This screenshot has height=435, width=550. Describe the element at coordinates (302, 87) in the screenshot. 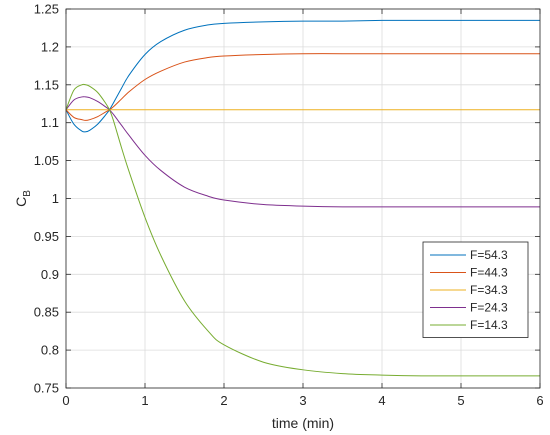

I see `series-line` at that location.